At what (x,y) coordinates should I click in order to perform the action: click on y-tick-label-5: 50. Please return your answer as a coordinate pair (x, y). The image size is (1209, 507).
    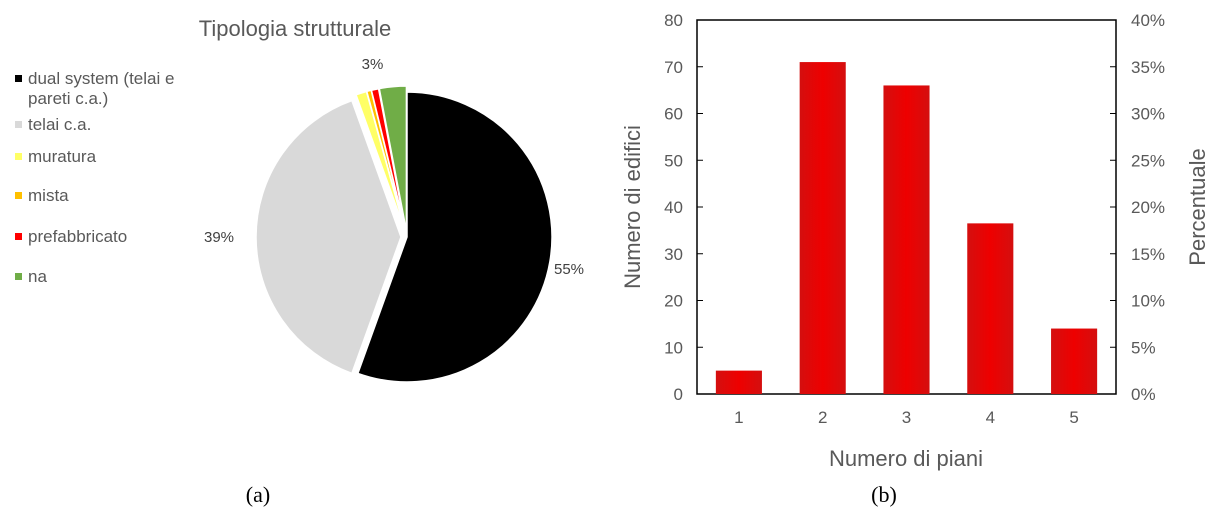
    Looking at the image, I should click on (673, 160).